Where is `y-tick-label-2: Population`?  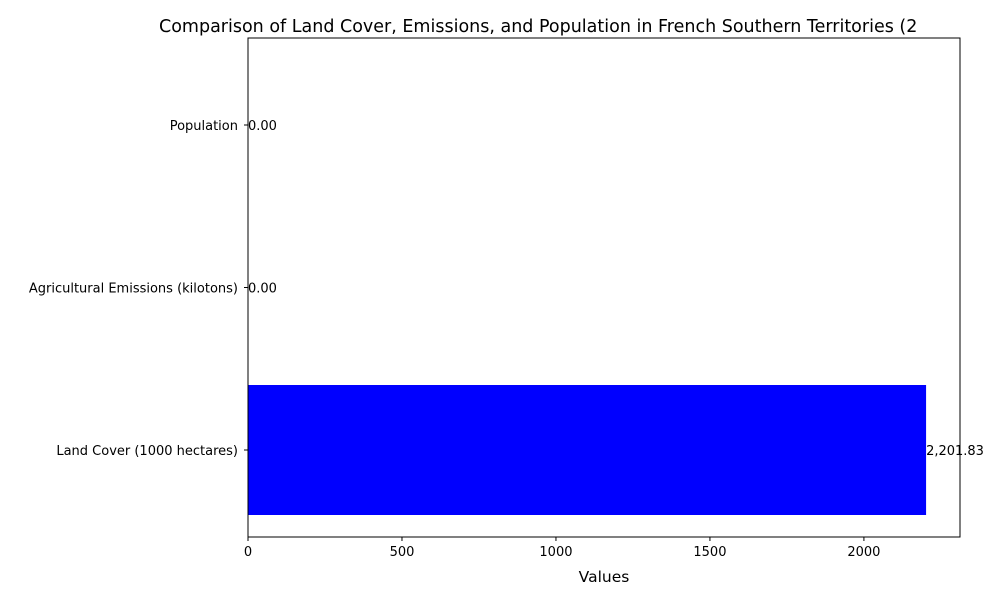
y-tick-label-2: Population is located at coordinates (204, 126).